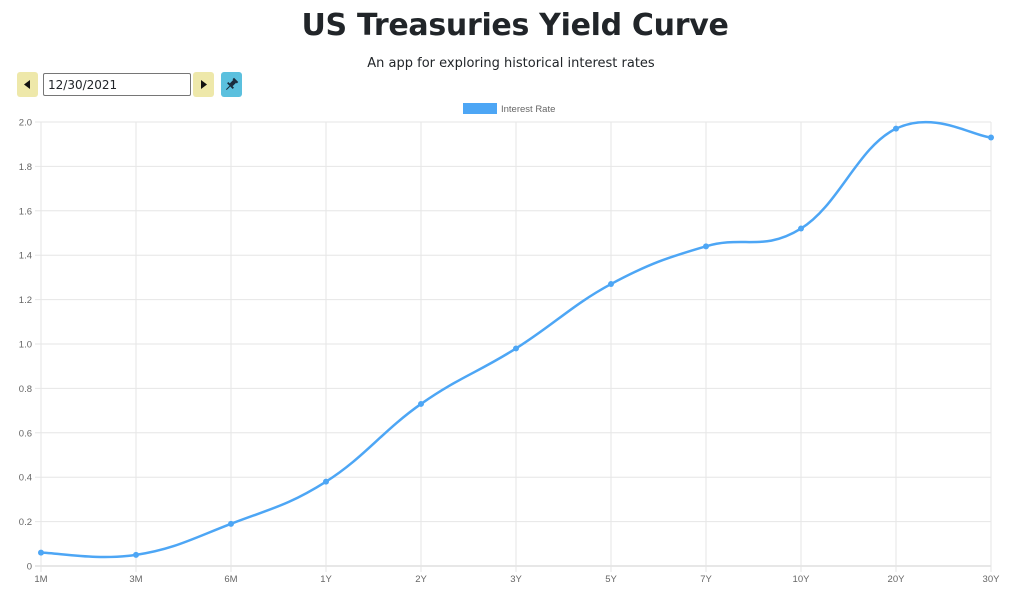 The image size is (1030, 614). I want to click on y-tick-label: 0.8, so click(25, 389).